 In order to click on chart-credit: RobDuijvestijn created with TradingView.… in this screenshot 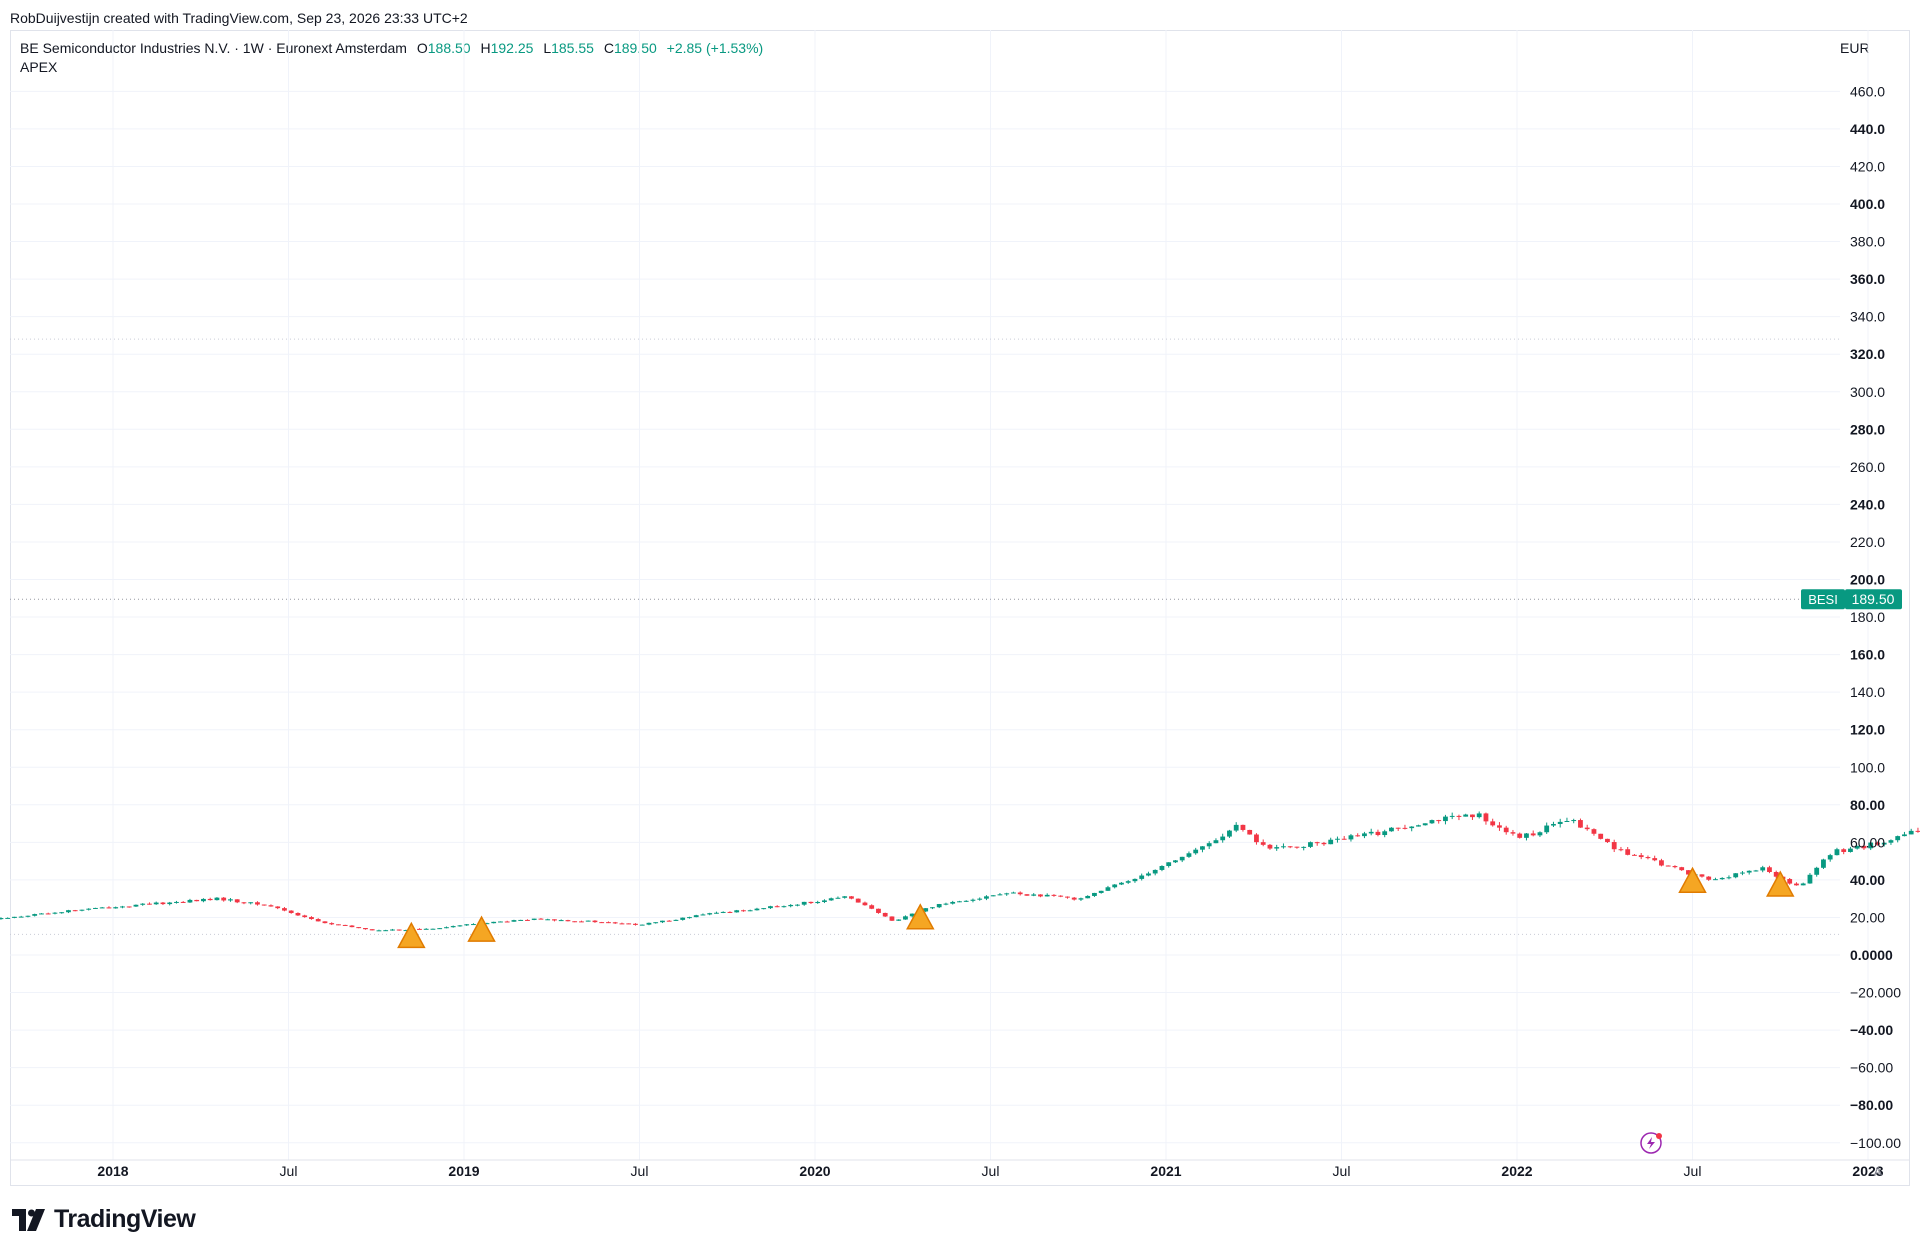, I will do `click(239, 18)`.